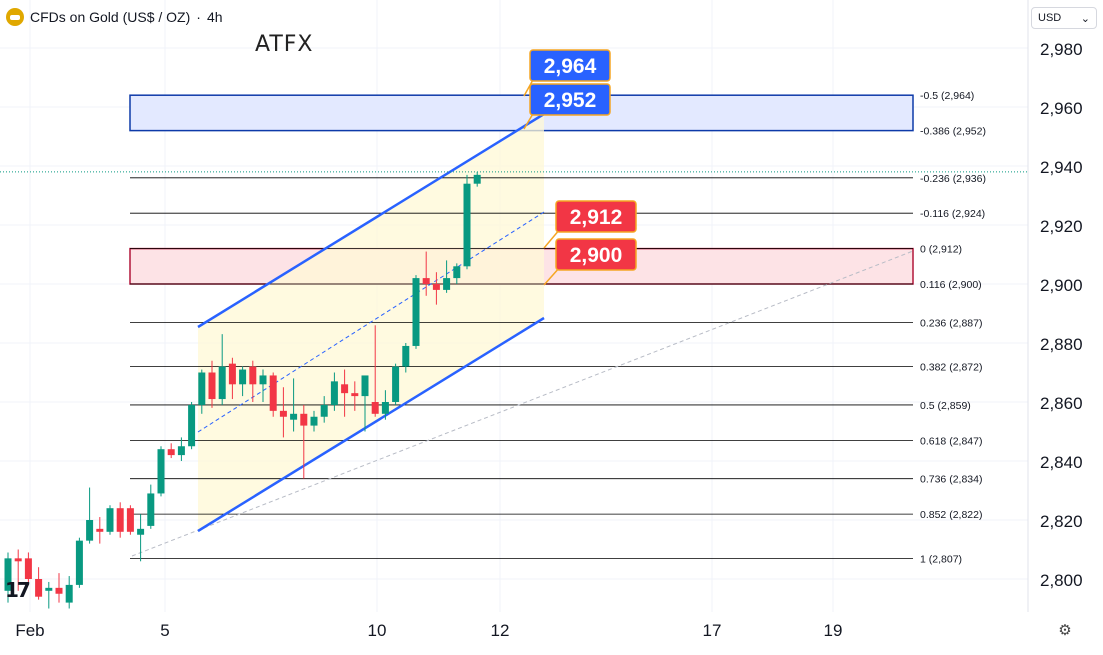 The image size is (1103, 655). I want to click on y-tick-label: 2,820, so click(1061, 521).